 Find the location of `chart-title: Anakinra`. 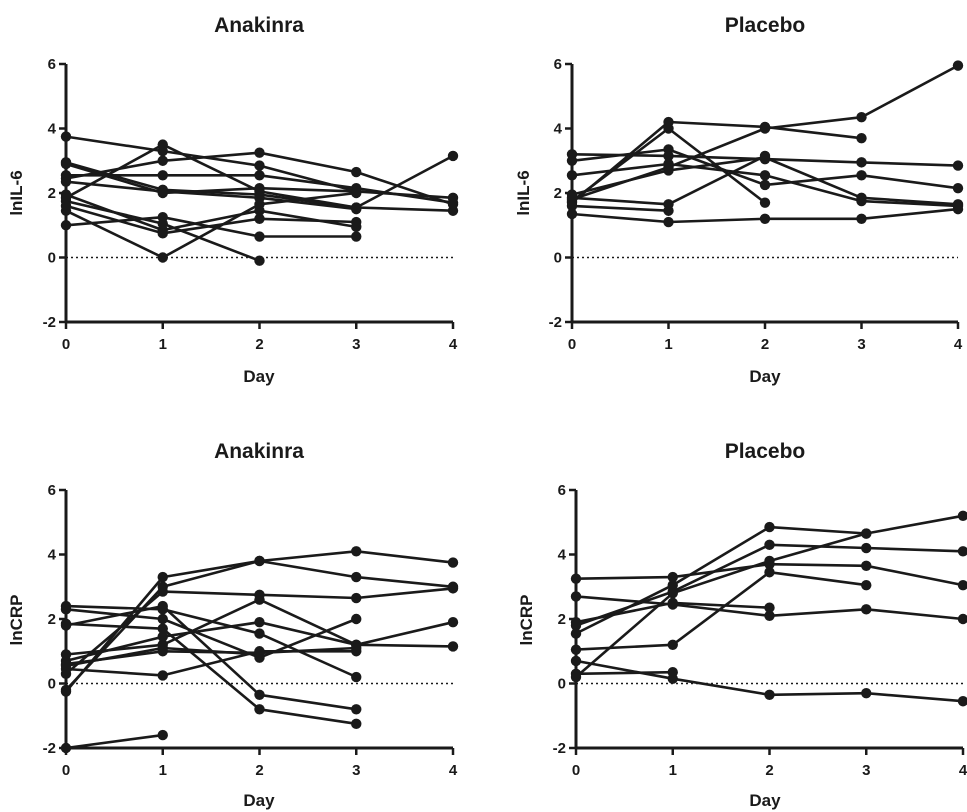

chart-title: Anakinra is located at coordinates (259, 25).